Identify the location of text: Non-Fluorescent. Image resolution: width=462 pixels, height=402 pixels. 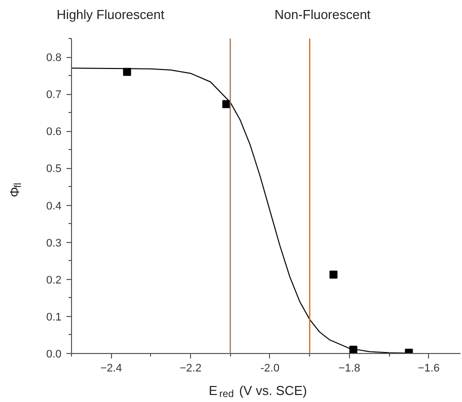
(322, 14).